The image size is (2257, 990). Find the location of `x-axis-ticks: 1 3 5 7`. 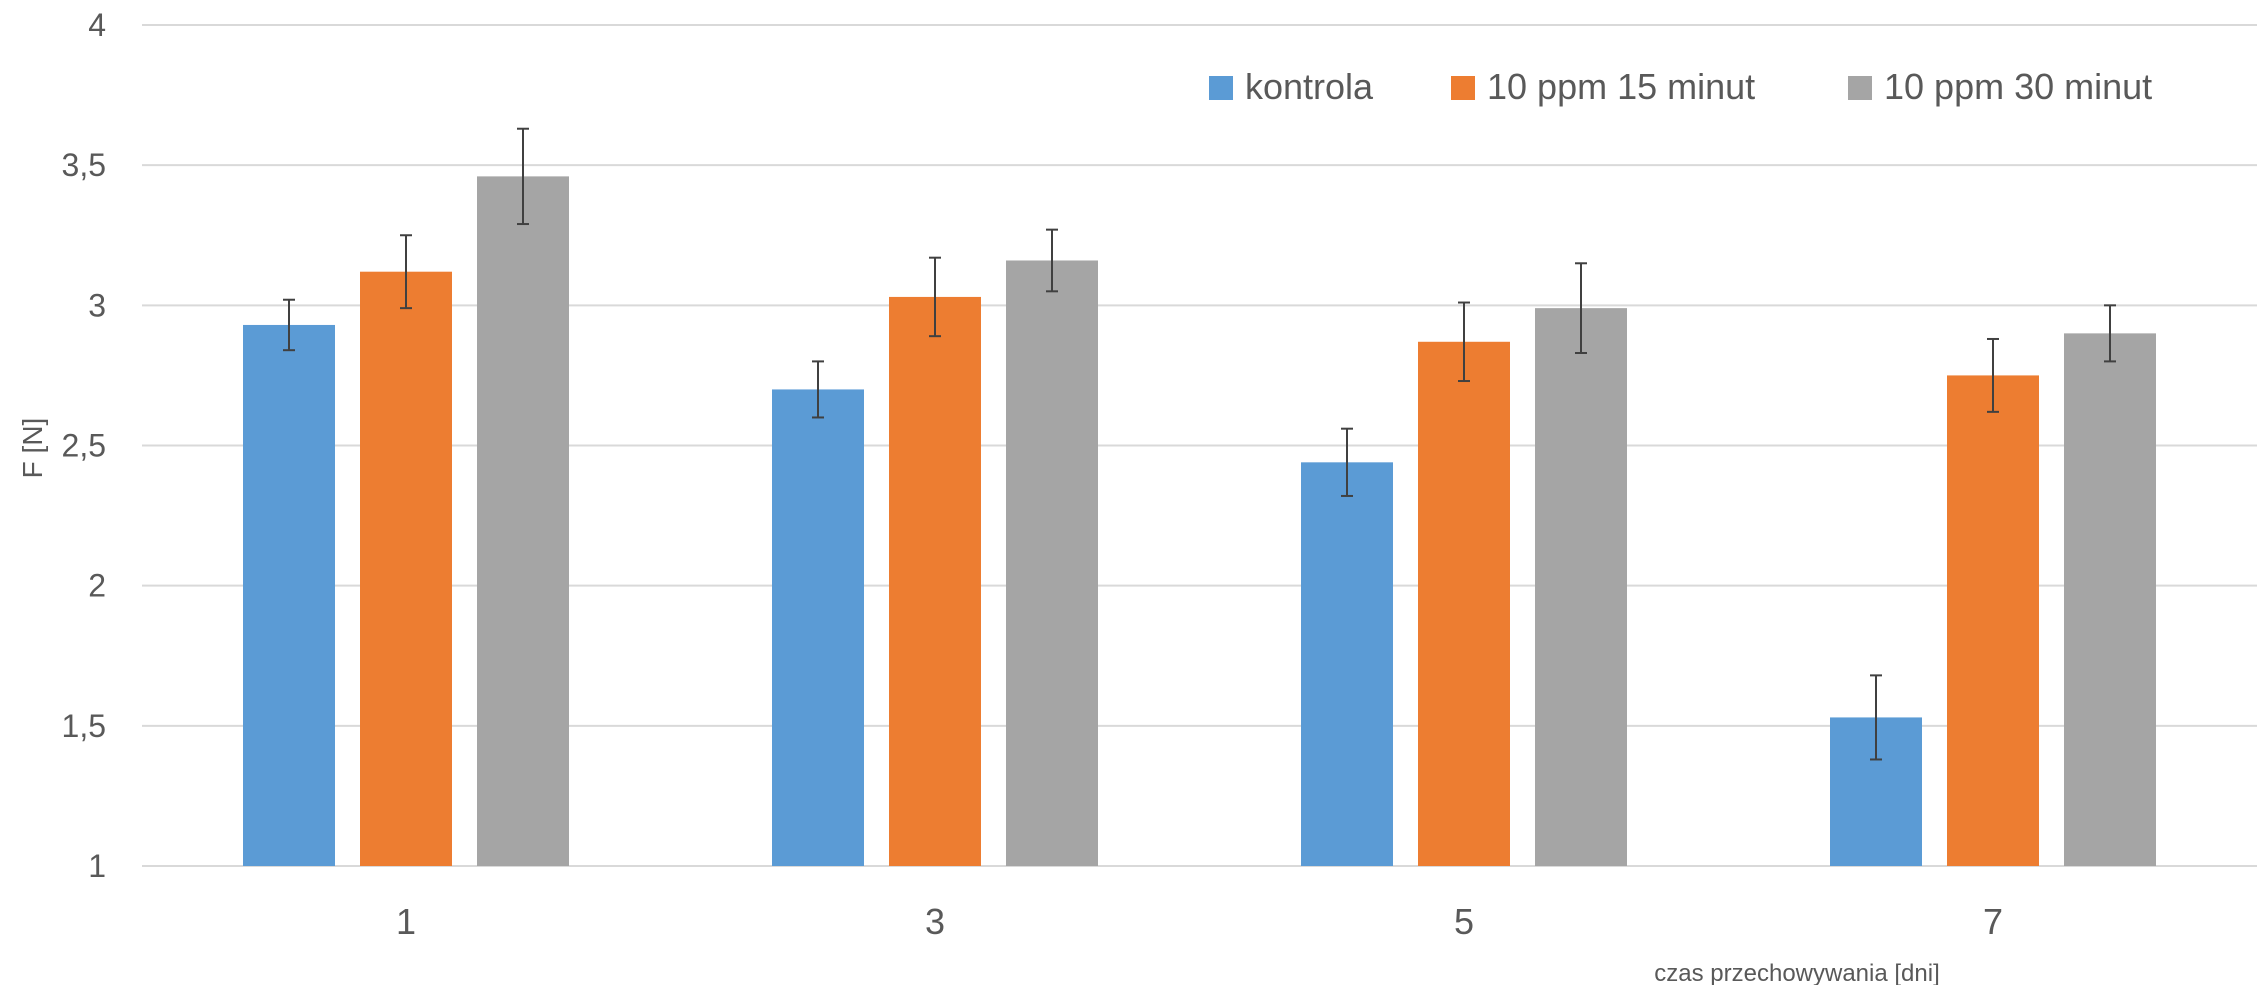

x-axis-ticks: 1 3 5 7 is located at coordinates (1199, 921).